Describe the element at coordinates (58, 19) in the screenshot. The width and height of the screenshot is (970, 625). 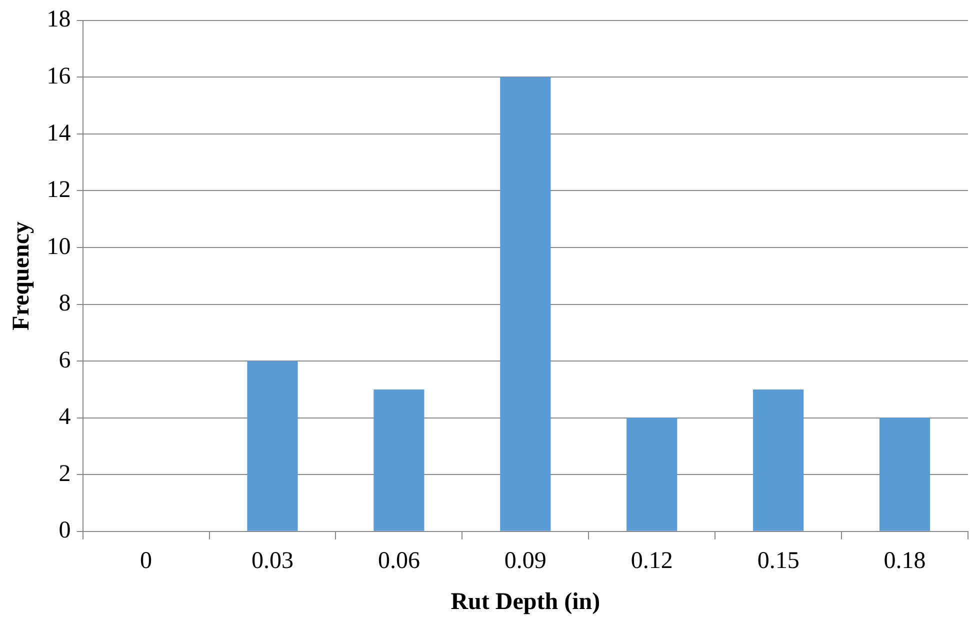
I see `y-tick-label: 18` at that location.